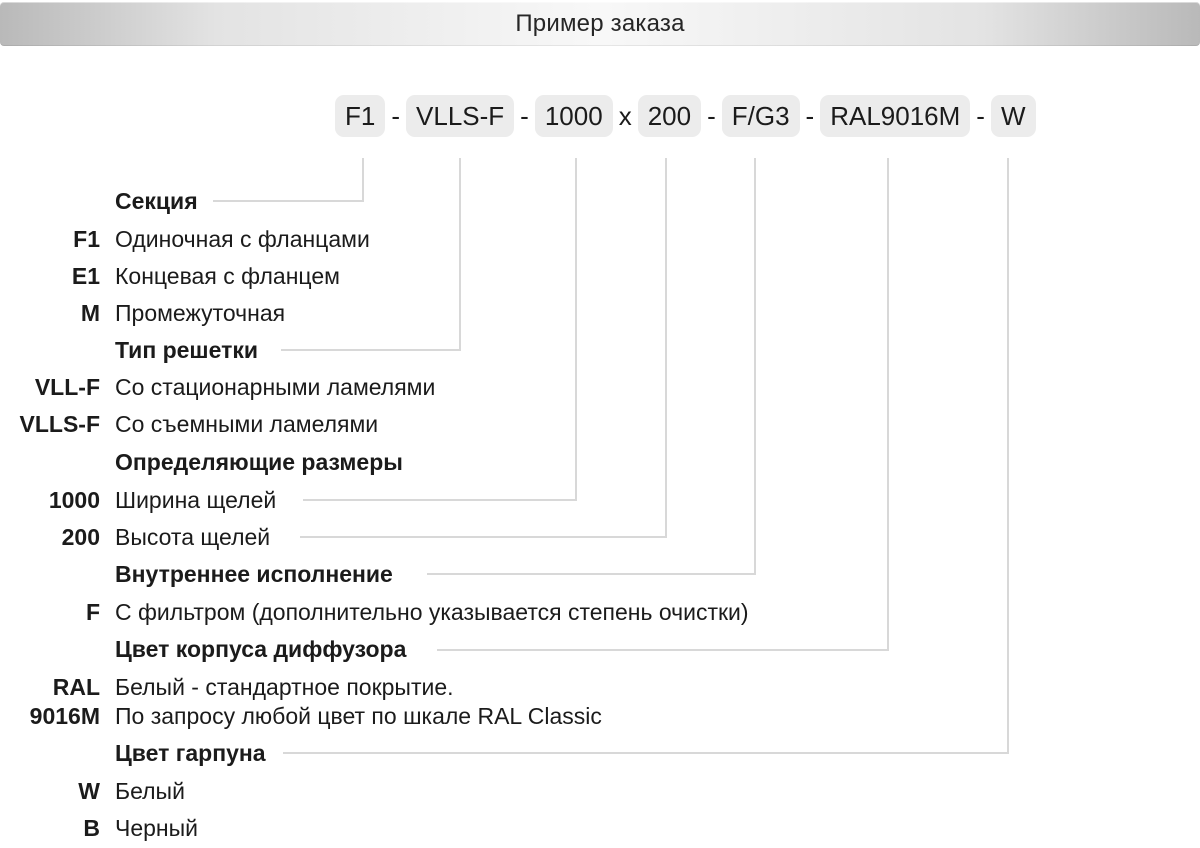 The width and height of the screenshot is (1200, 848). I want to click on connector-body-color-vline, so click(888, 404).